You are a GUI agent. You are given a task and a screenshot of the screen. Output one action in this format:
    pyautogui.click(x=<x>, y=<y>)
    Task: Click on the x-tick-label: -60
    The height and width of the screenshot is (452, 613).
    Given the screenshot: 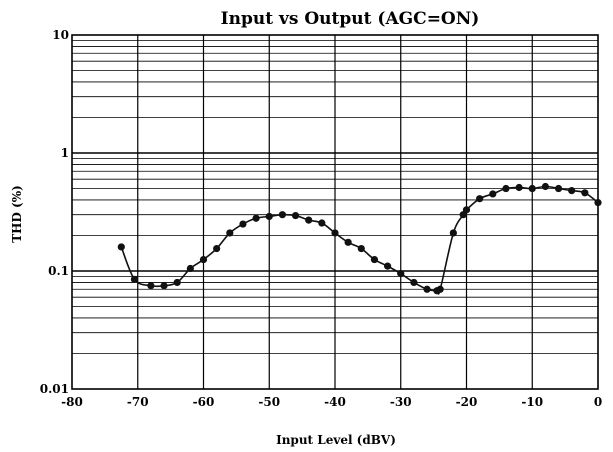 What is the action you would take?
    pyautogui.click(x=204, y=402)
    